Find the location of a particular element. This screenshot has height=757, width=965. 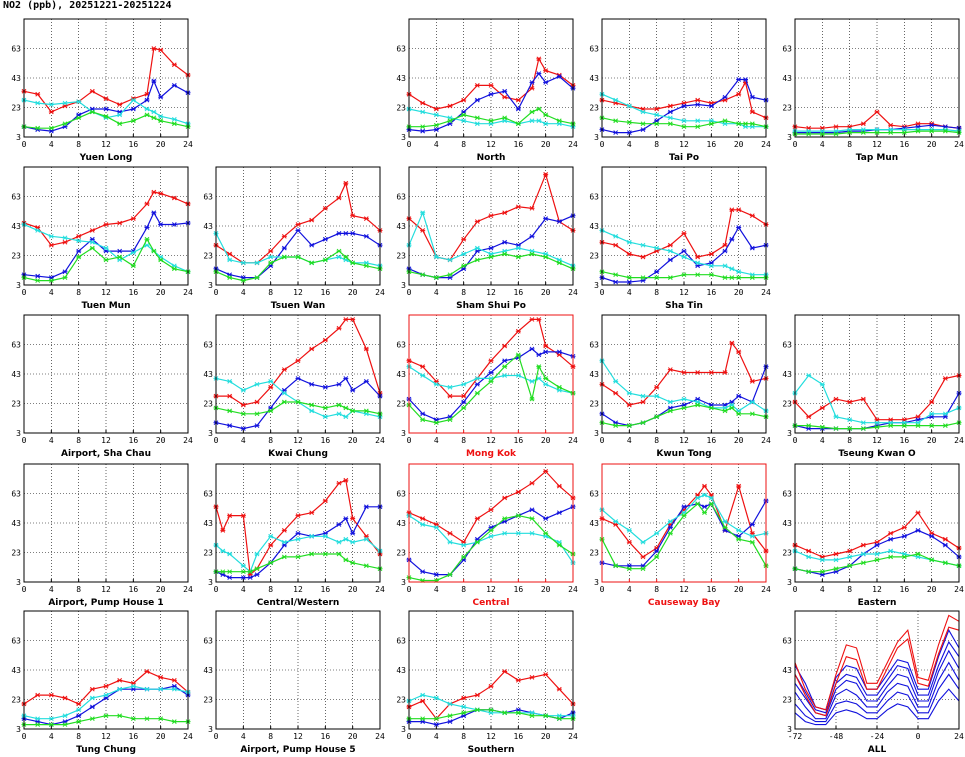

chart-mong-kok: 0 4 8 12 16 20 24 3 23 43 63 Mong Kok is located at coordinates (487, 386).